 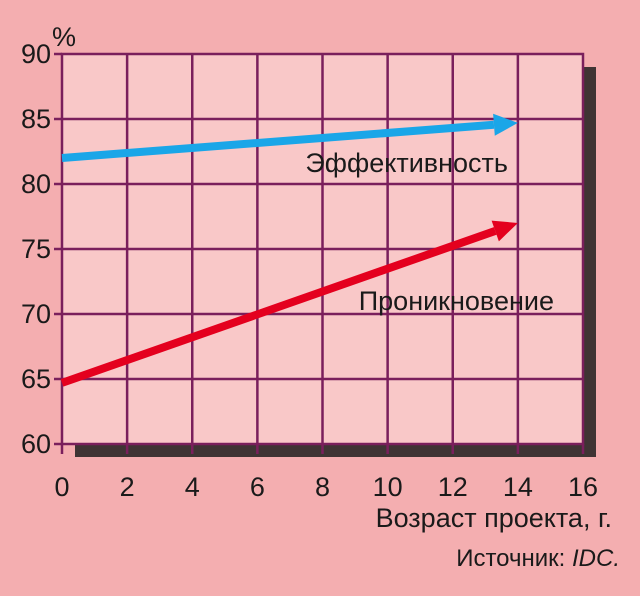 I want to click on source-note: Источник: IDC., so click(x=538, y=558).